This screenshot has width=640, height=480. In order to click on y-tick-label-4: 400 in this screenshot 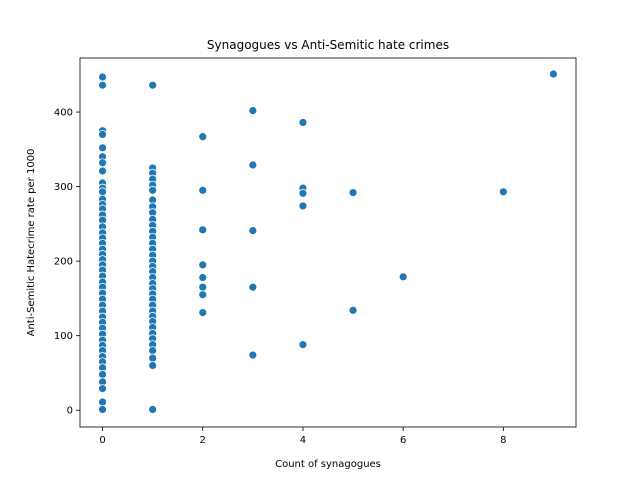, I will do `click(63, 113)`.